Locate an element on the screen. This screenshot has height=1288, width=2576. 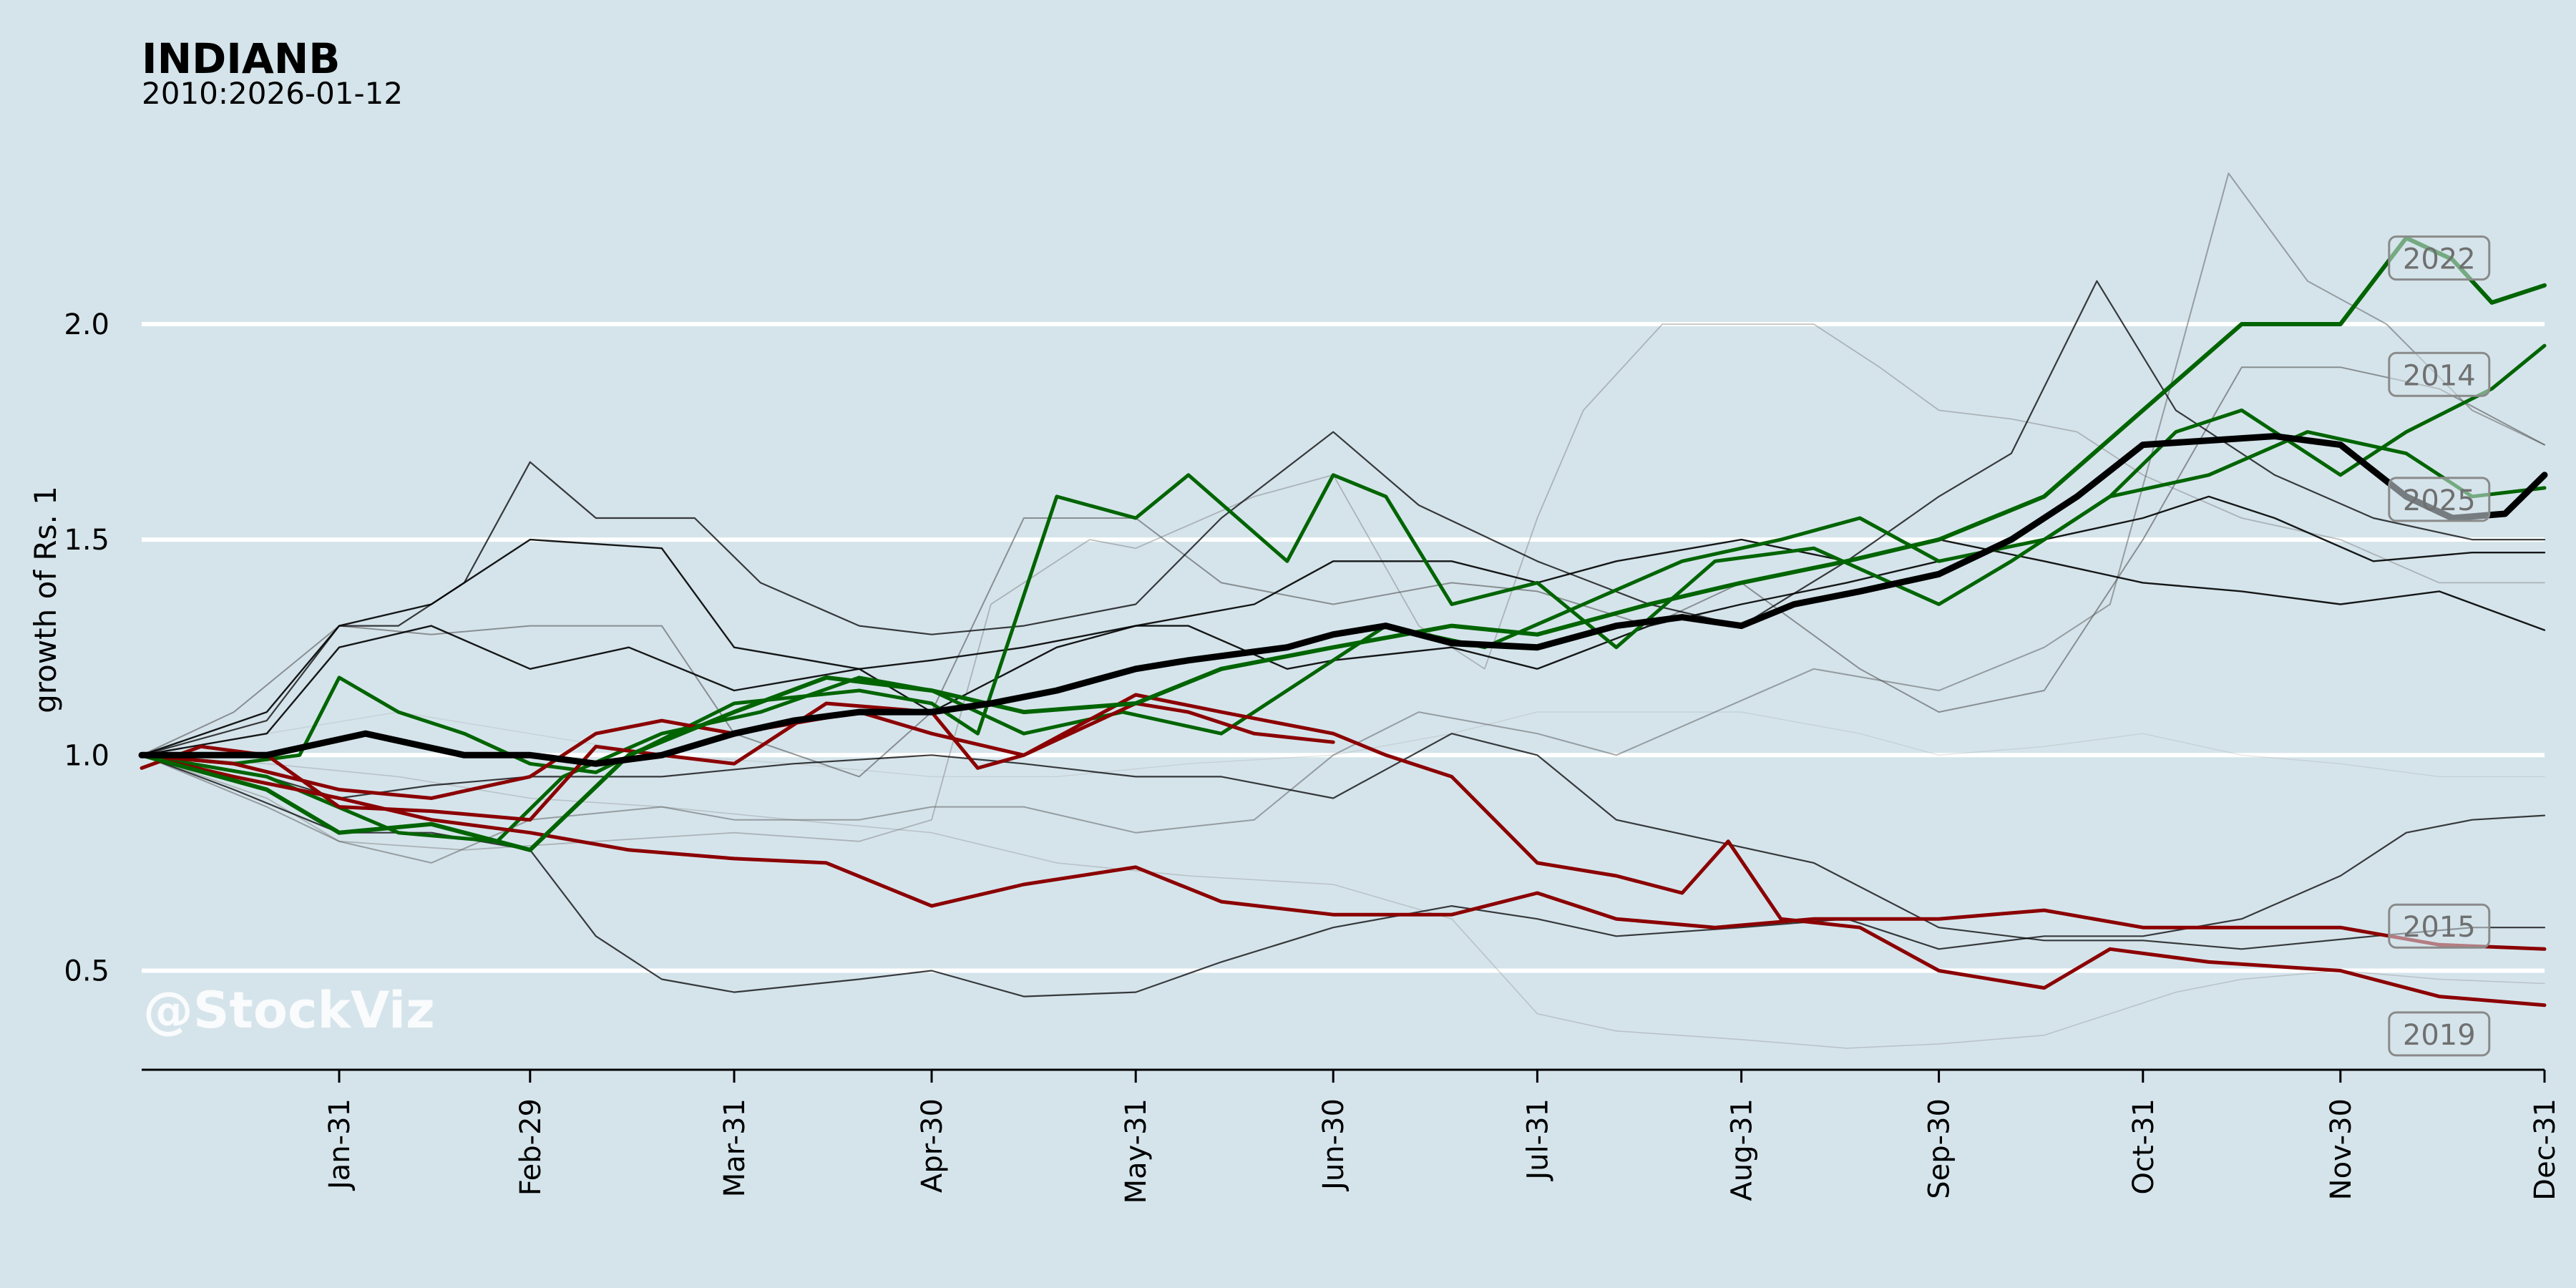
x-tick-label: Jul-31 is located at coordinates (1537, 1140).